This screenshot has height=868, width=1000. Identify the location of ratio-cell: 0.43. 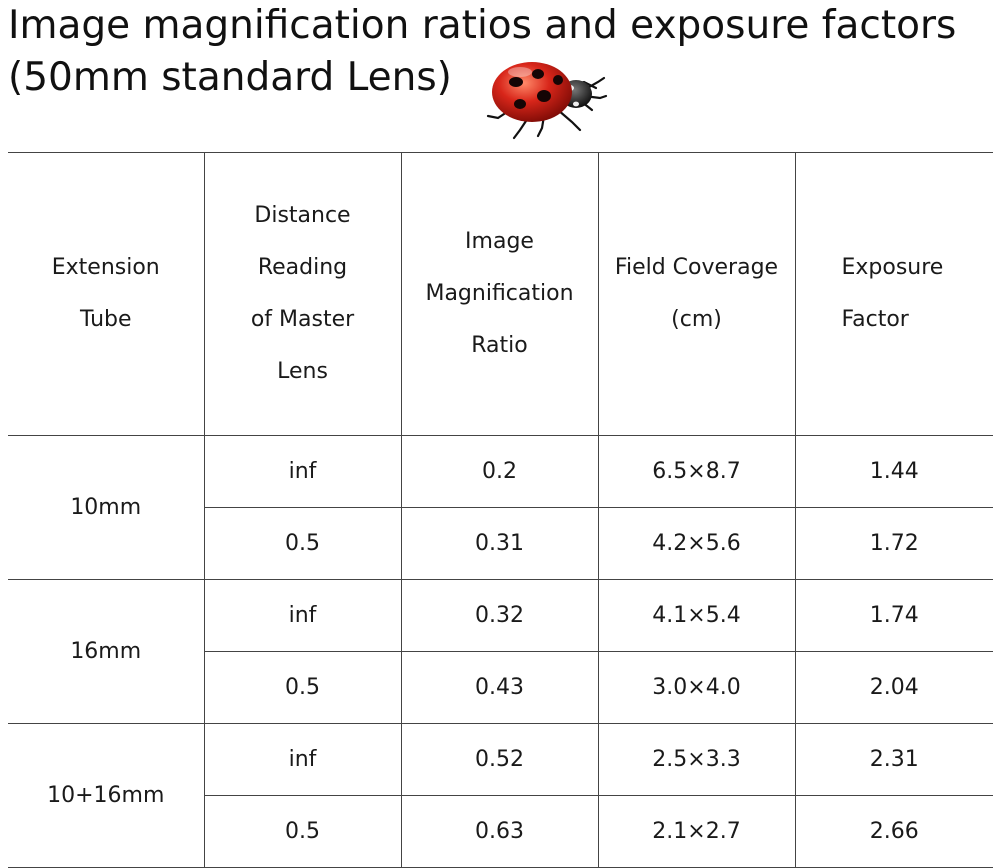
(499, 687).